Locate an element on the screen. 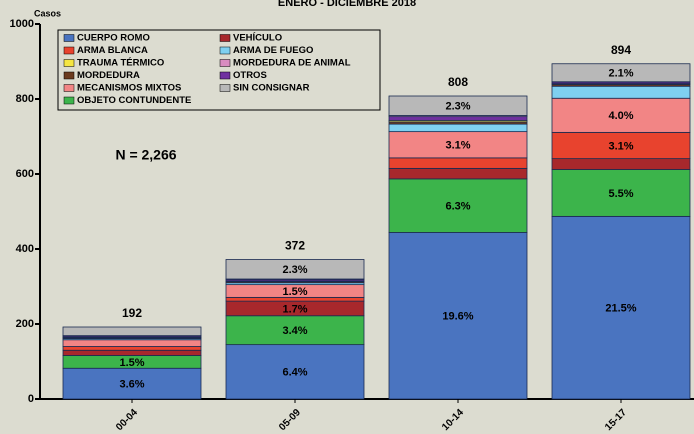 Image resolution: width=694 pixels, height=434 pixels. x-tick-label: 05-09 is located at coordinates (290, 420).